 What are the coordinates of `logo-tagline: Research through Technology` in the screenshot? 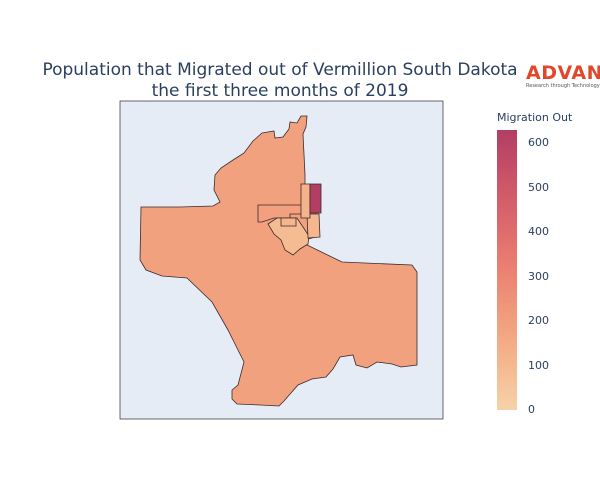 It's located at (563, 86).